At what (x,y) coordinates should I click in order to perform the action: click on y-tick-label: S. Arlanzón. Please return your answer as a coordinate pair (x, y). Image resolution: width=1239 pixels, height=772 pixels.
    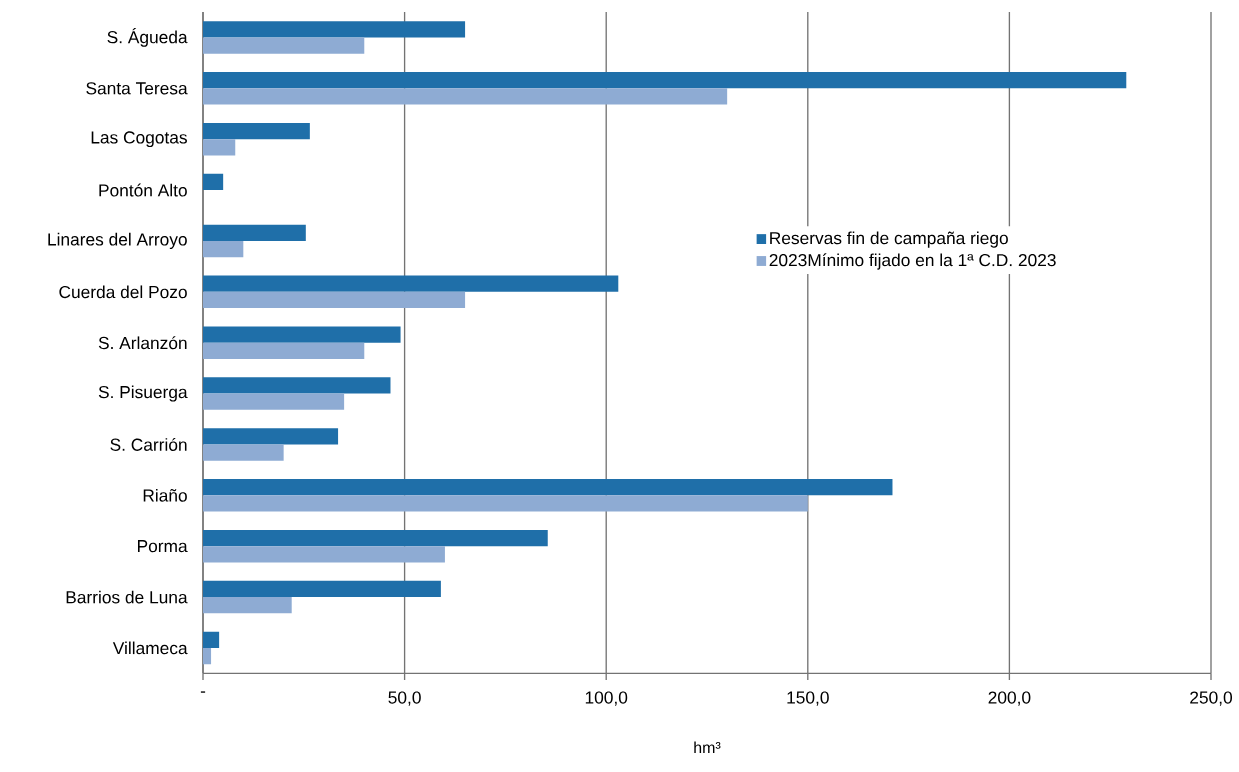
    Looking at the image, I should click on (142, 343).